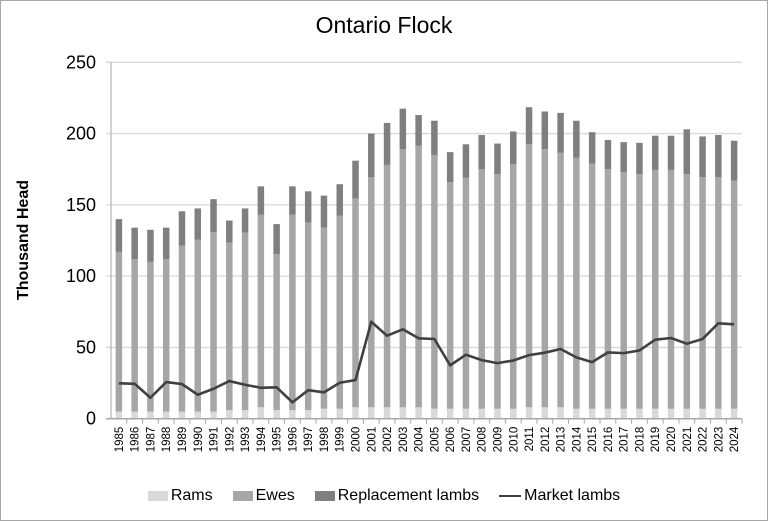  What do you see at coordinates (546, 440) in the screenshot?
I see `x-tick-label: 2012` at bounding box center [546, 440].